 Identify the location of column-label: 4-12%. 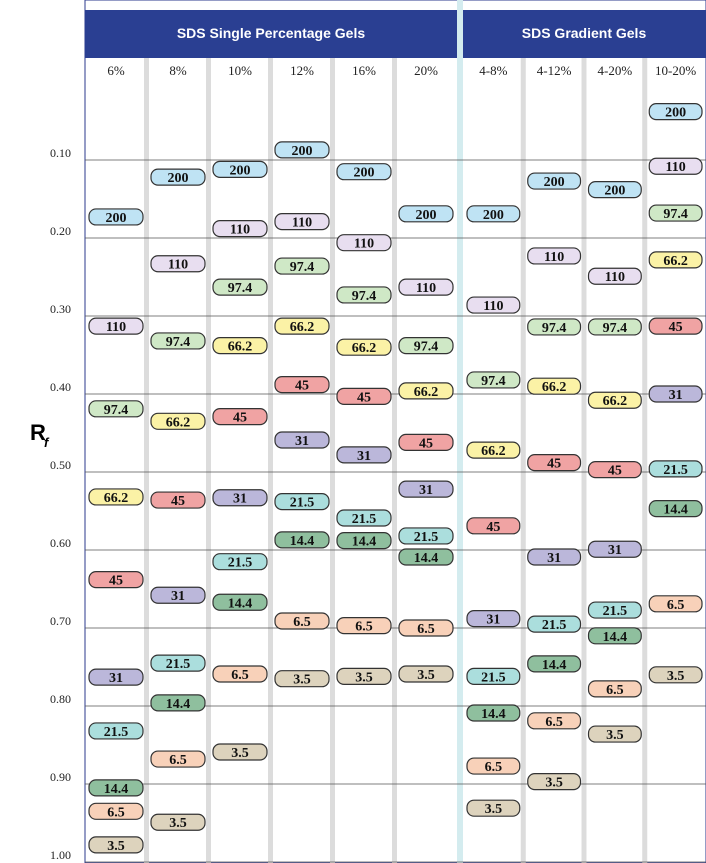
(554, 70).